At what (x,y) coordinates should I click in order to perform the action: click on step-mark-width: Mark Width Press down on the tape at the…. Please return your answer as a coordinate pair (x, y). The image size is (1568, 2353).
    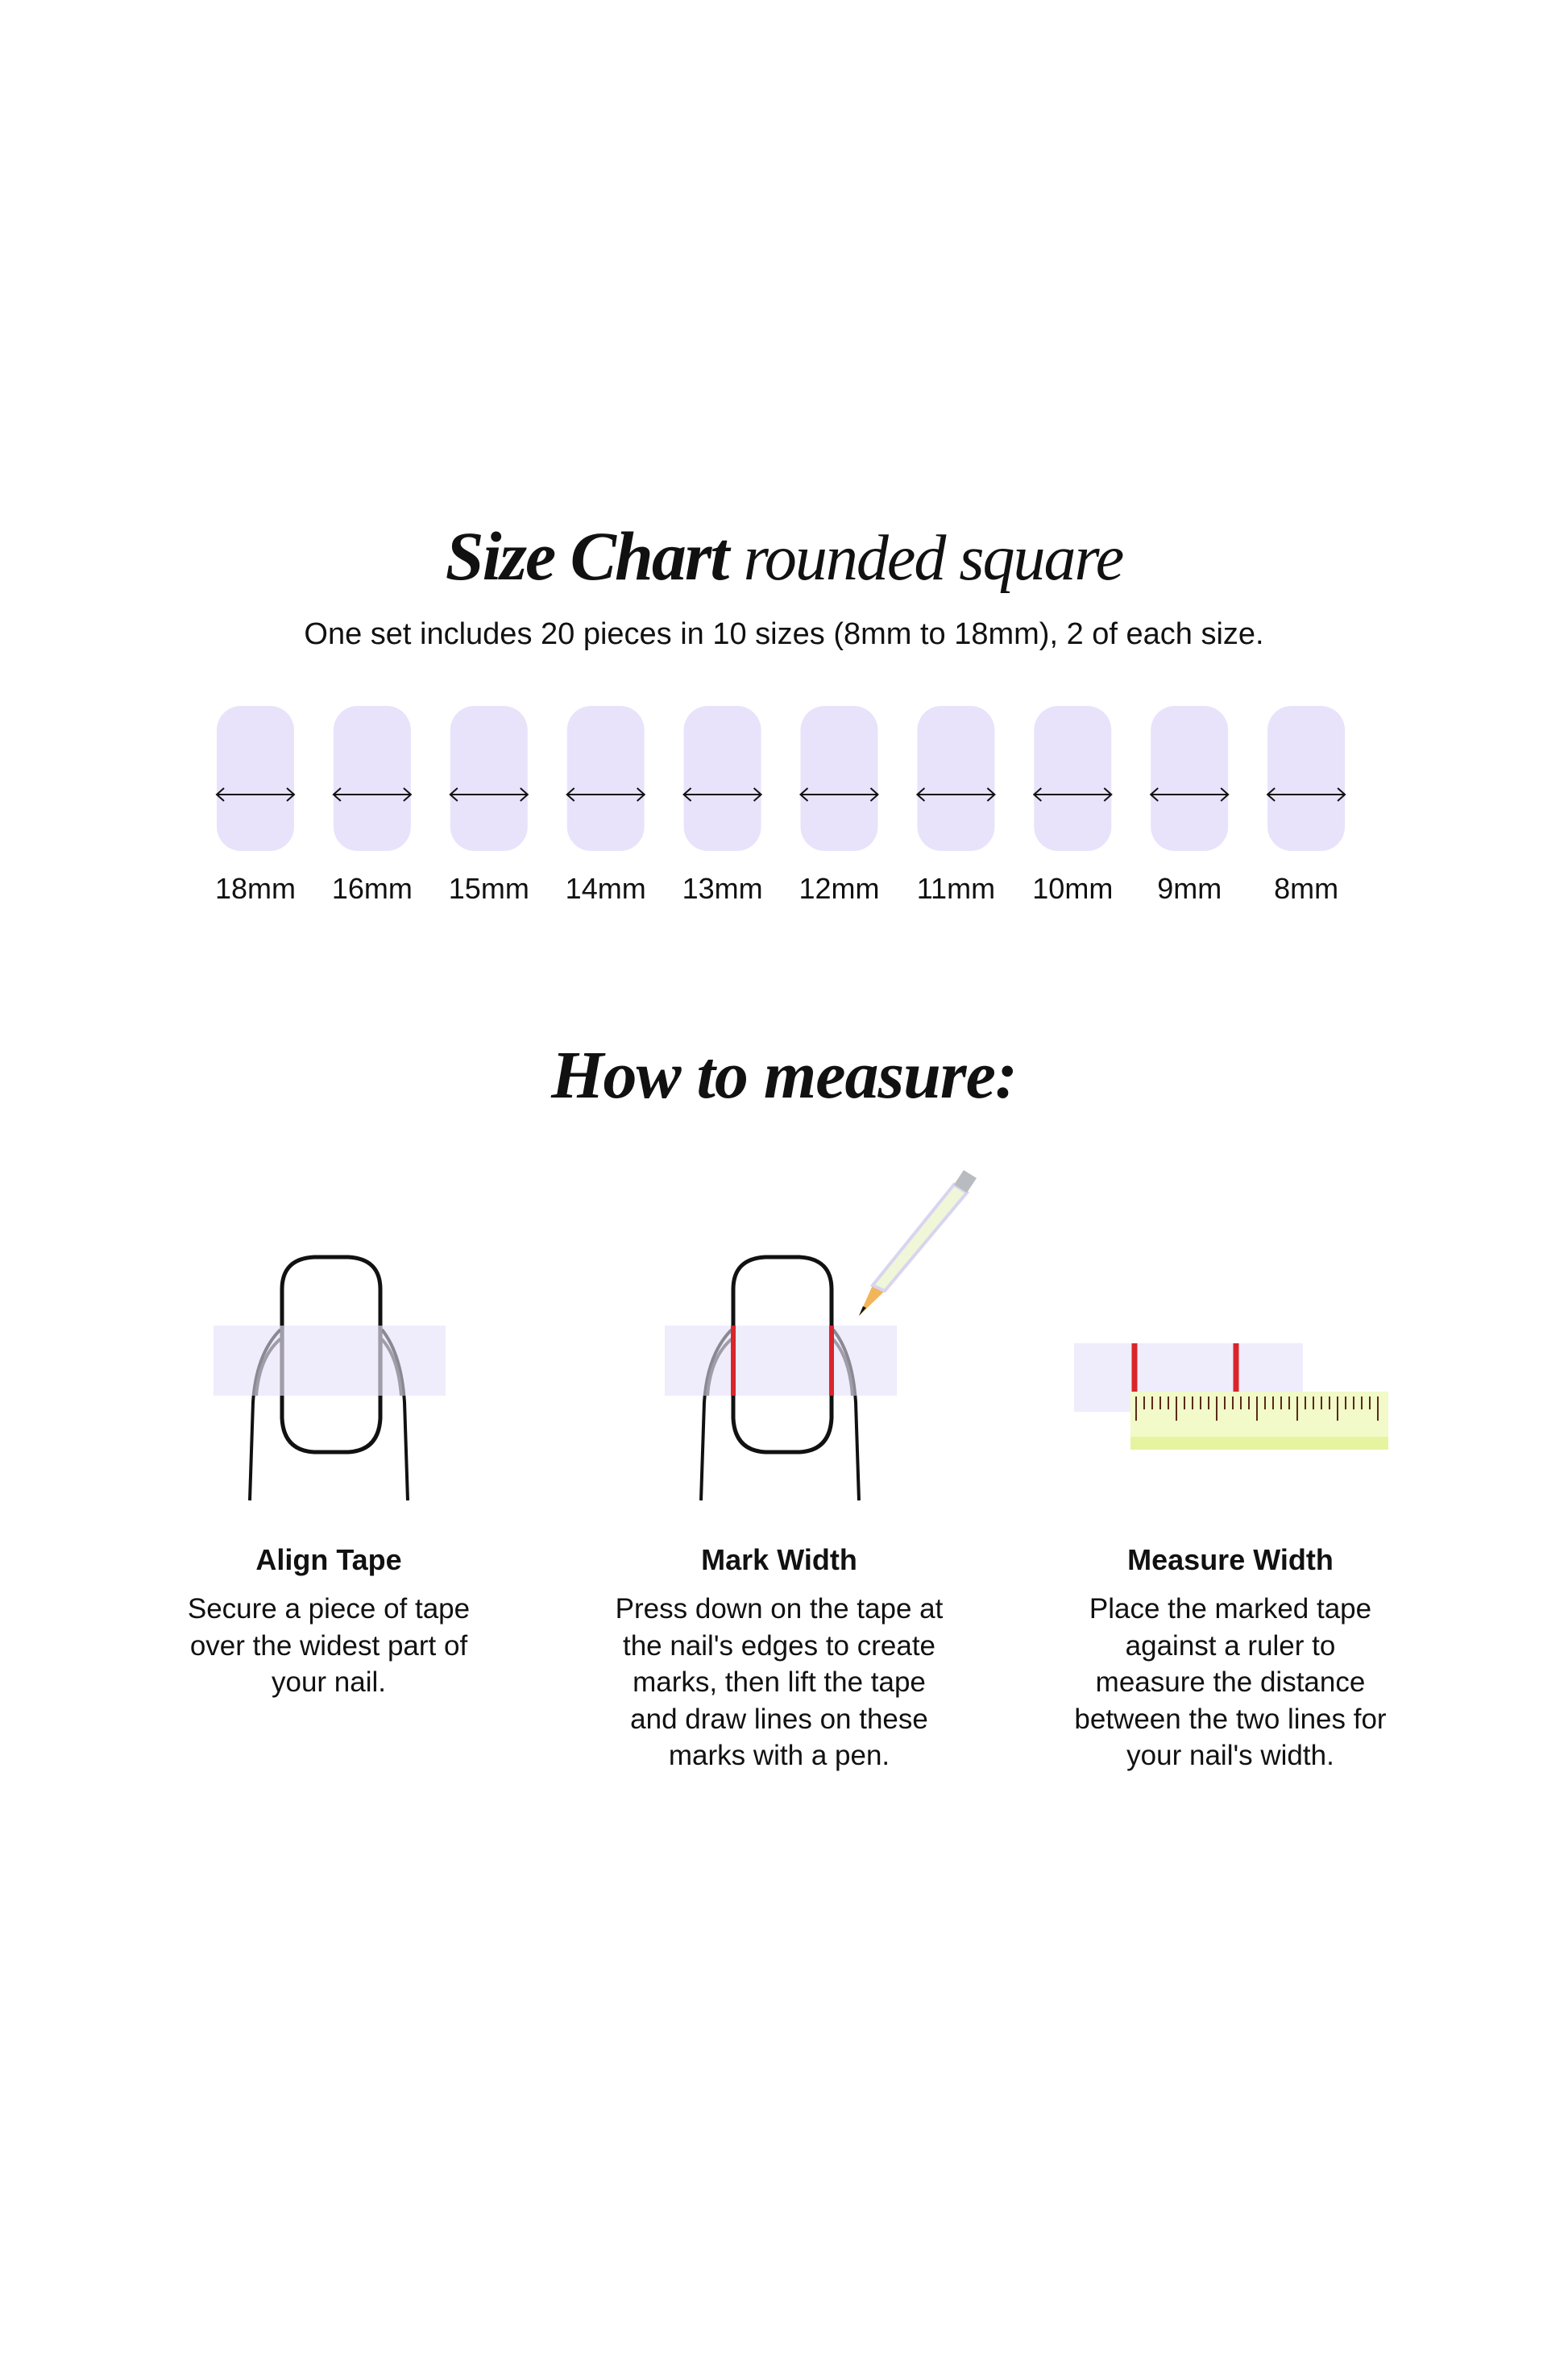
    Looking at the image, I should click on (779, 1658).